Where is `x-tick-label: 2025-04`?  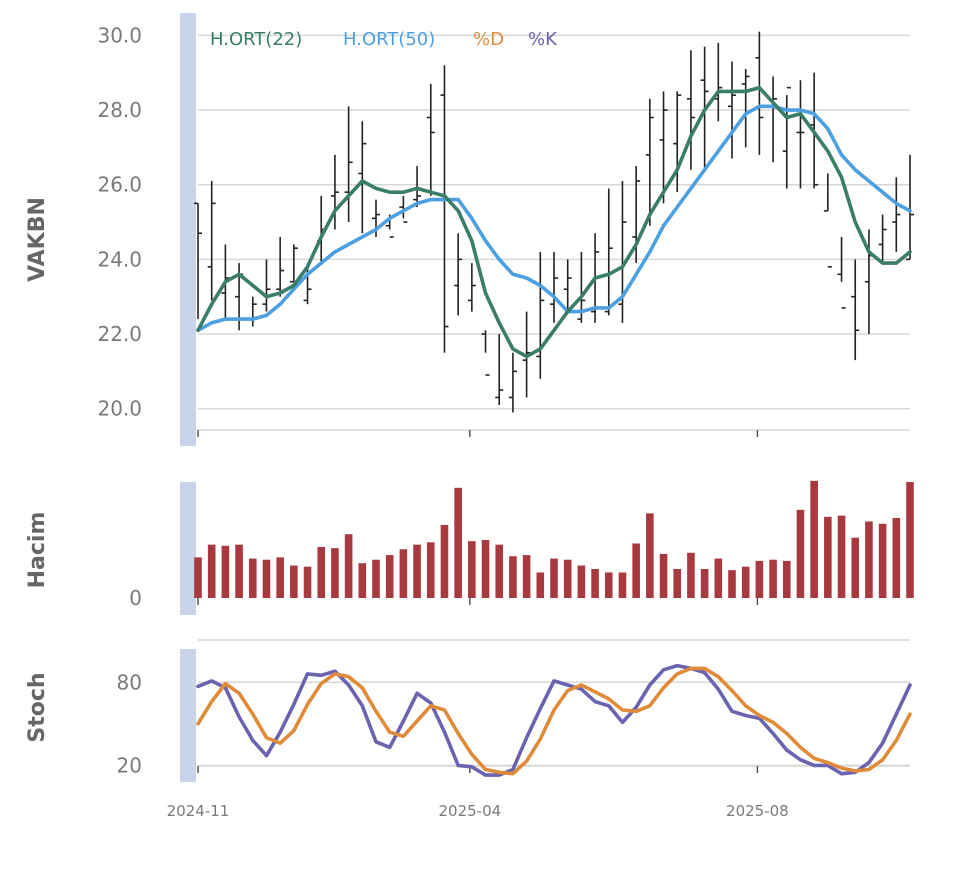
x-tick-label: 2025-04 is located at coordinates (470, 811).